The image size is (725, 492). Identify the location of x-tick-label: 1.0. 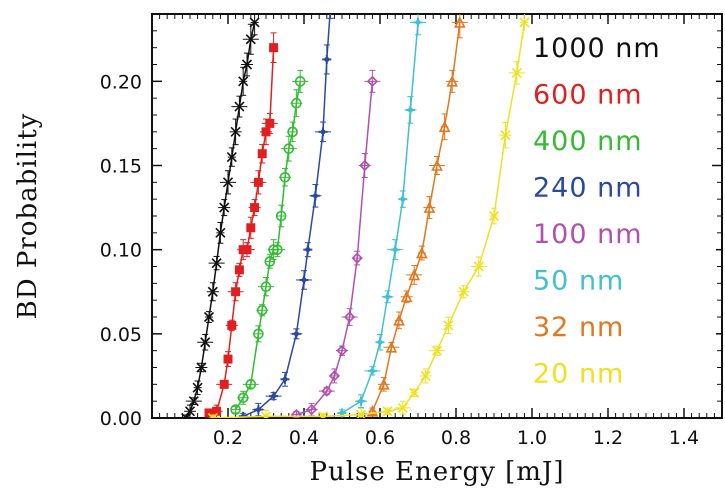
(532, 438).